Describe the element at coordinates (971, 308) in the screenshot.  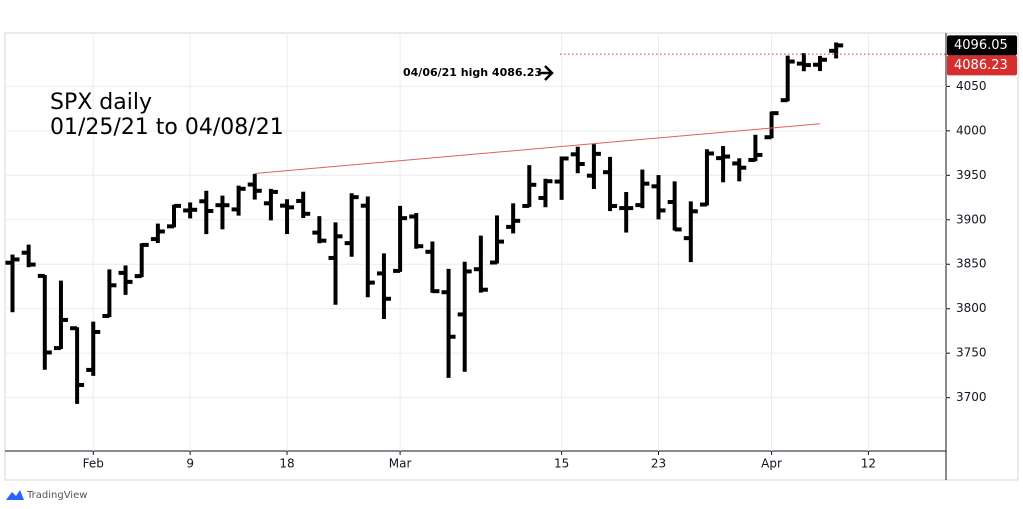
I see `y-tick-label: 3800` at that location.